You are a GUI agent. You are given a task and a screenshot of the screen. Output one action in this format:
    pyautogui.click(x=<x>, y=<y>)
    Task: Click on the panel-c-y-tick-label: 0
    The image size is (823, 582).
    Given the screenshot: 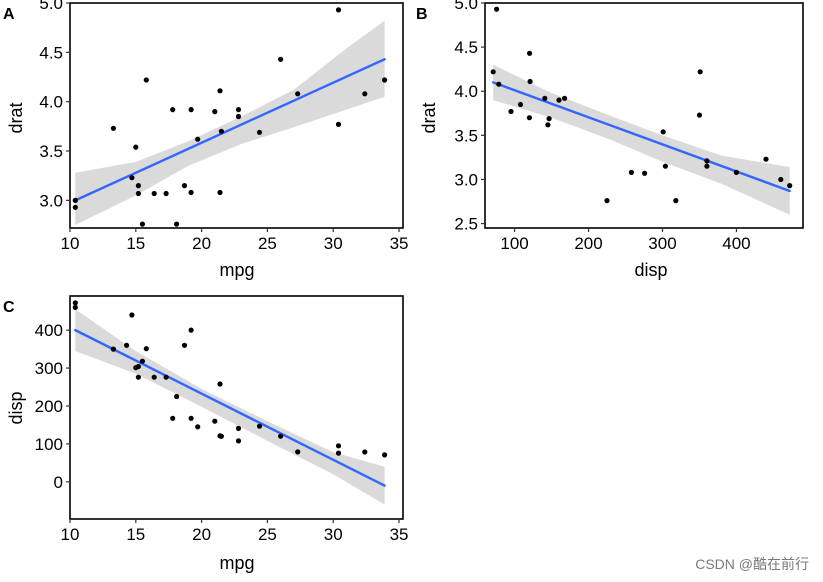 What is the action you would take?
    pyautogui.click(x=58, y=482)
    